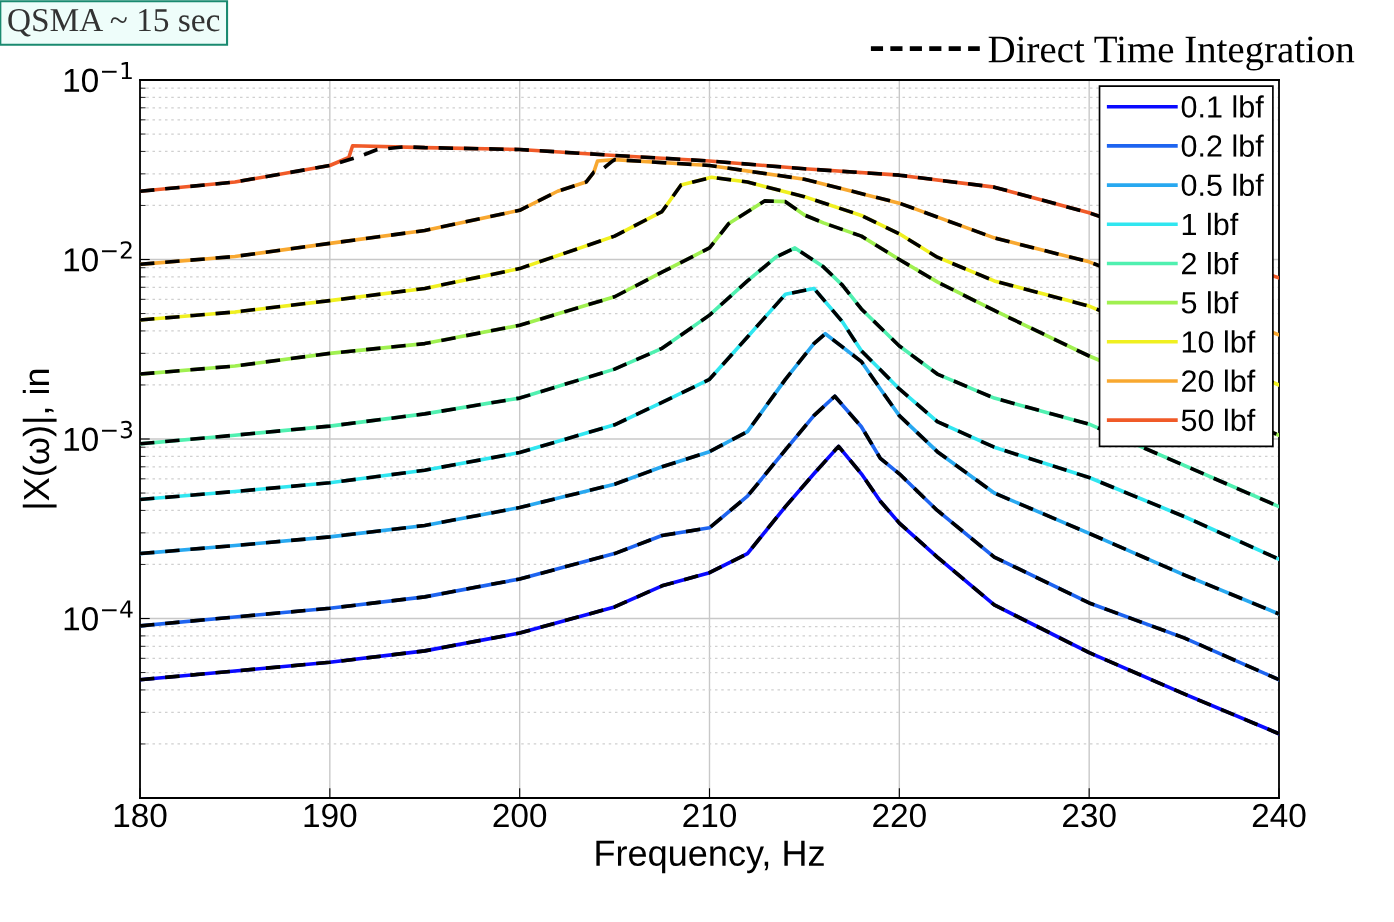 Image resolution: width=1394 pixels, height=922 pixels. What do you see at coordinates (98, 615) in the screenshot?
I see `y-tick-label: 10$^{−4}$` at bounding box center [98, 615].